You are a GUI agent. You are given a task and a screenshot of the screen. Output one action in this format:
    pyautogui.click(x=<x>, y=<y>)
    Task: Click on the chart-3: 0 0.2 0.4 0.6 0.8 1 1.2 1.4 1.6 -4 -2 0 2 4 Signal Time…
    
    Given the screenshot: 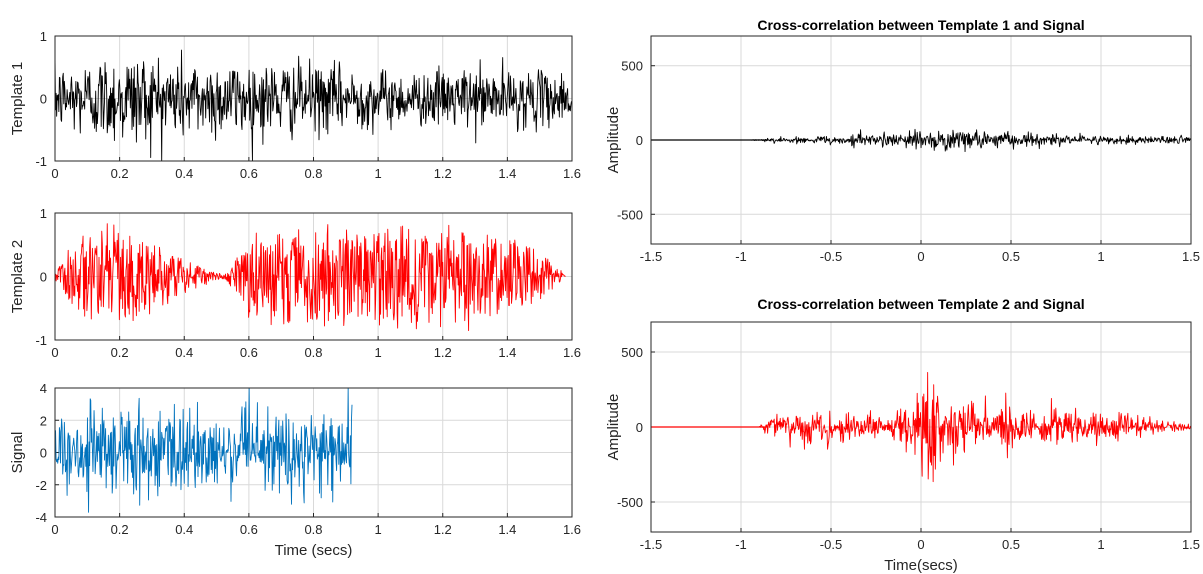 What is the action you would take?
    pyautogui.click(x=295, y=470)
    